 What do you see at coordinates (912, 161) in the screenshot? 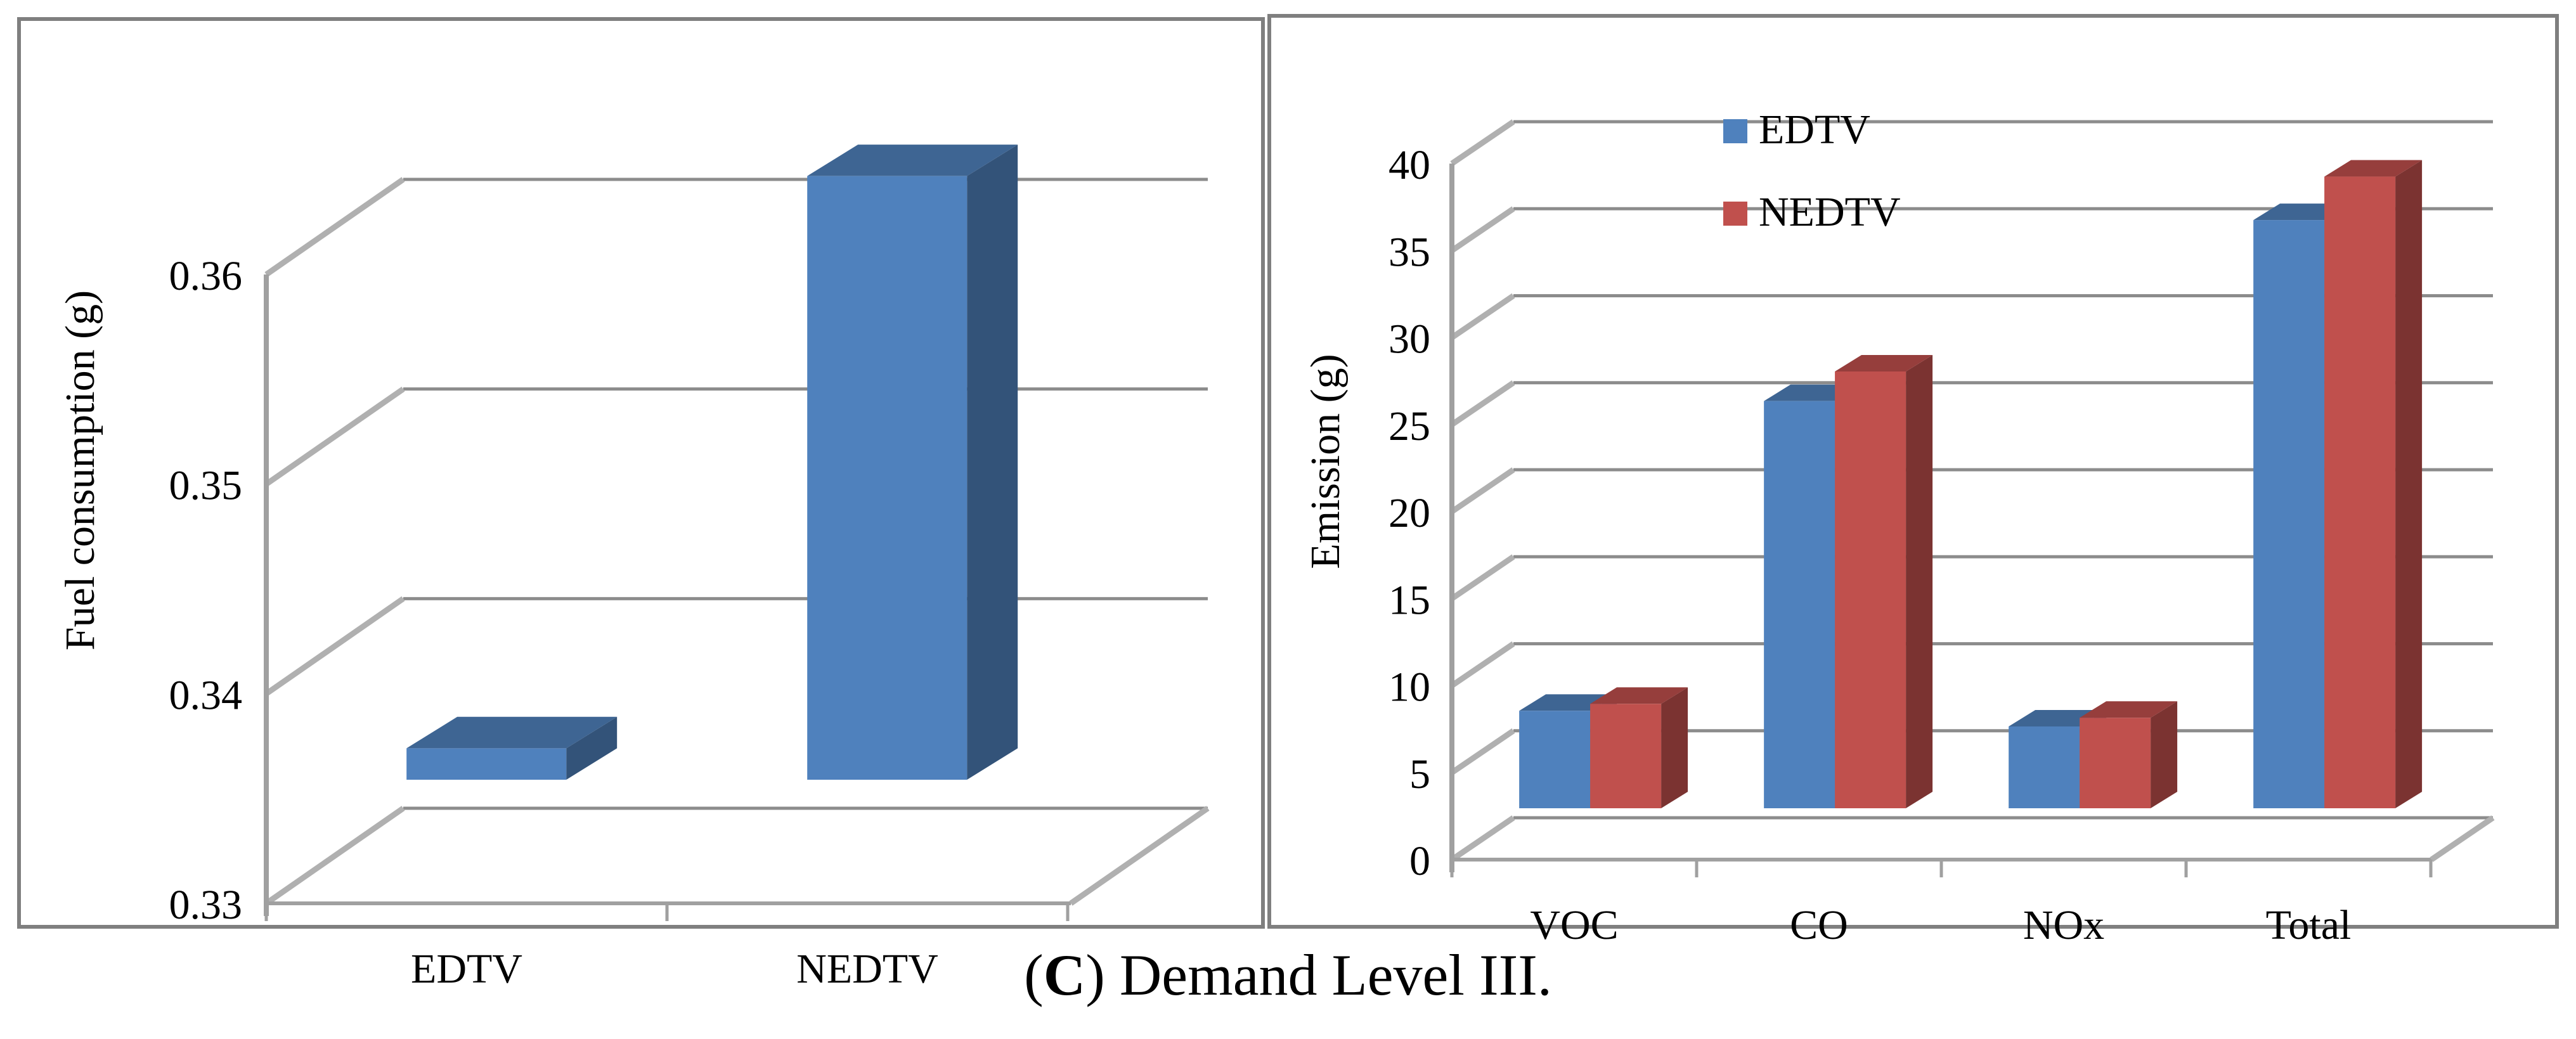
I see `fuel-bar-nedtv-edtv-top` at bounding box center [912, 161].